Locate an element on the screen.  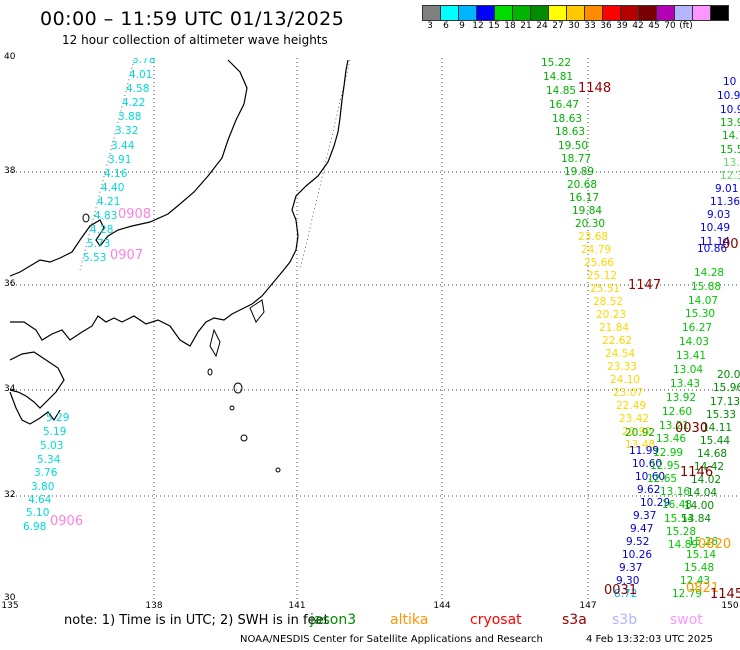
swh-value: 4.16 is located at coordinates (116, 174).